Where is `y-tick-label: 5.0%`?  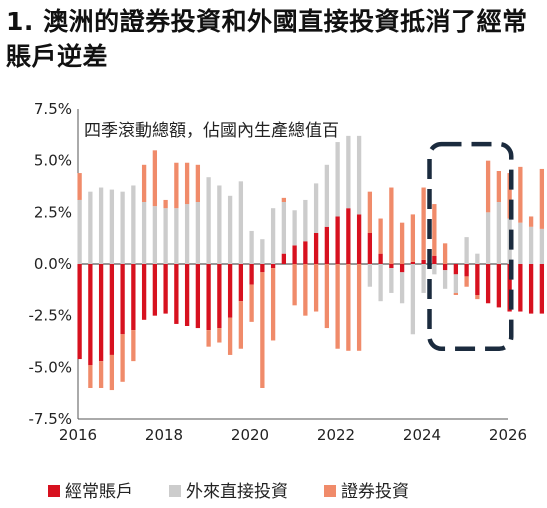 y-tick-label: 5.0% is located at coordinates (53, 161).